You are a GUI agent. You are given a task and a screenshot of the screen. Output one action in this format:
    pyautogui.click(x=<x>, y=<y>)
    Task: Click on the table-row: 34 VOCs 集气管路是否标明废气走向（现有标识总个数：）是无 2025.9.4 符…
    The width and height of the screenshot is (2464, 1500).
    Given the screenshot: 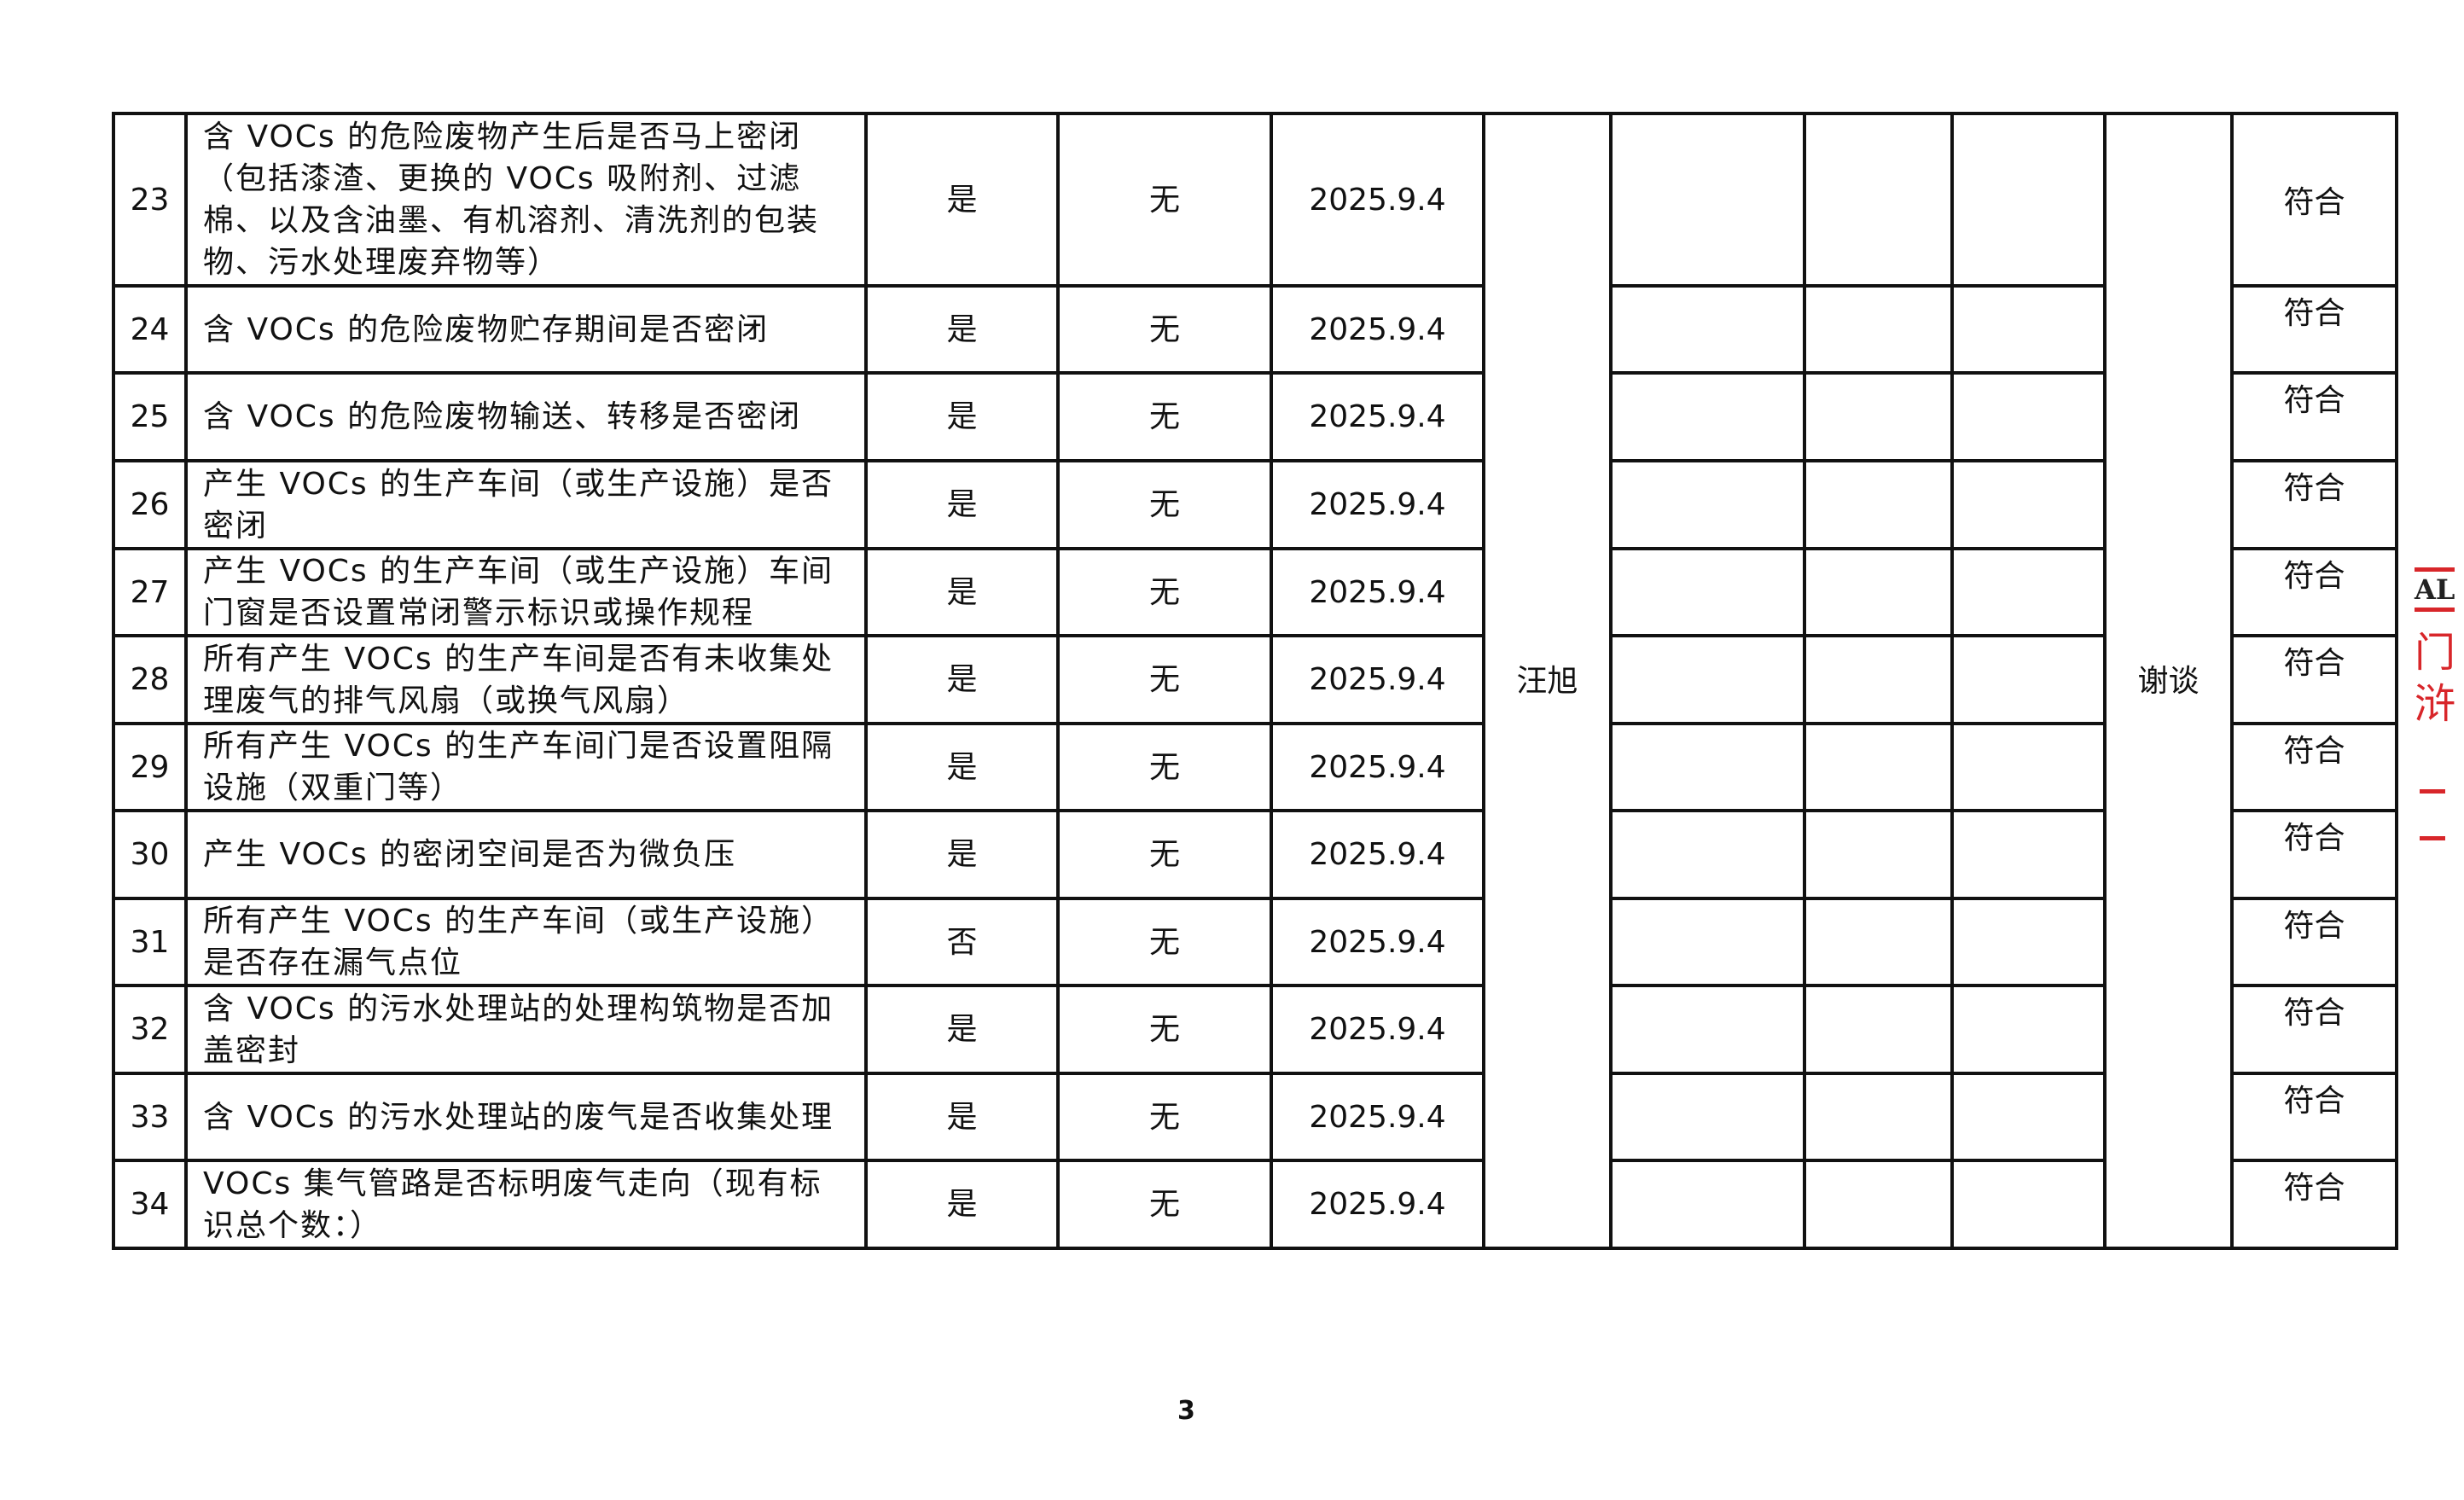 What is the action you would take?
    pyautogui.click(x=1255, y=1204)
    